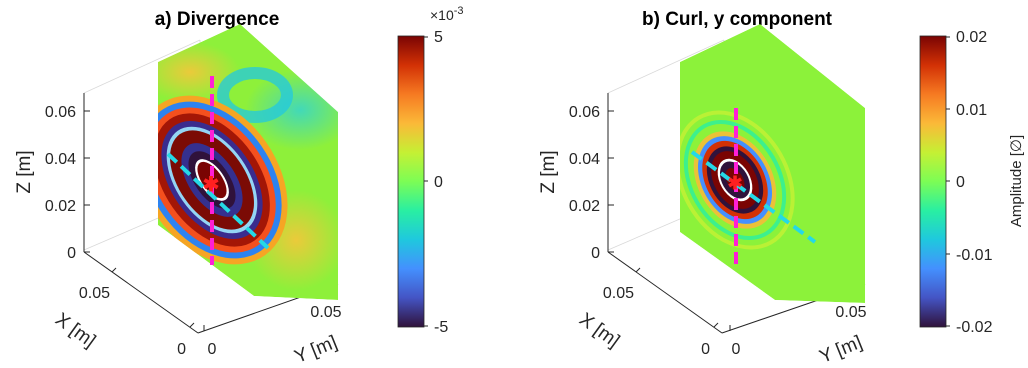  What do you see at coordinates (971, 110) in the screenshot?
I see `panel-b-colorbar-tick-3: 0.01` at bounding box center [971, 110].